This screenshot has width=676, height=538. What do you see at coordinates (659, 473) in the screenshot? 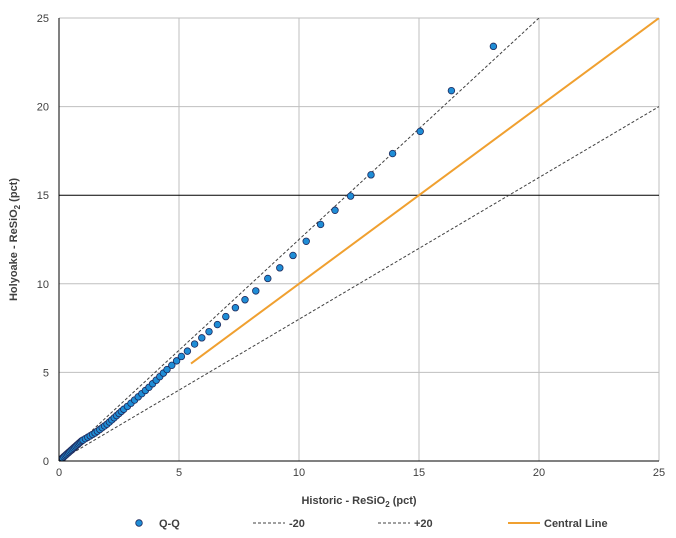
I see `x-tick-label: 25` at bounding box center [659, 473].